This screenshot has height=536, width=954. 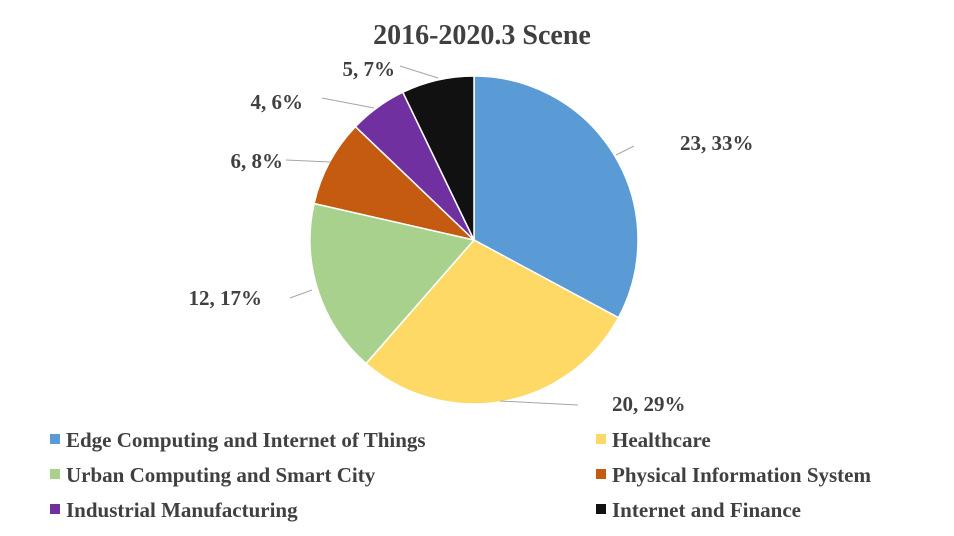 What do you see at coordinates (742, 475) in the screenshot?
I see `legend-label-4: Physical Information System` at bounding box center [742, 475].